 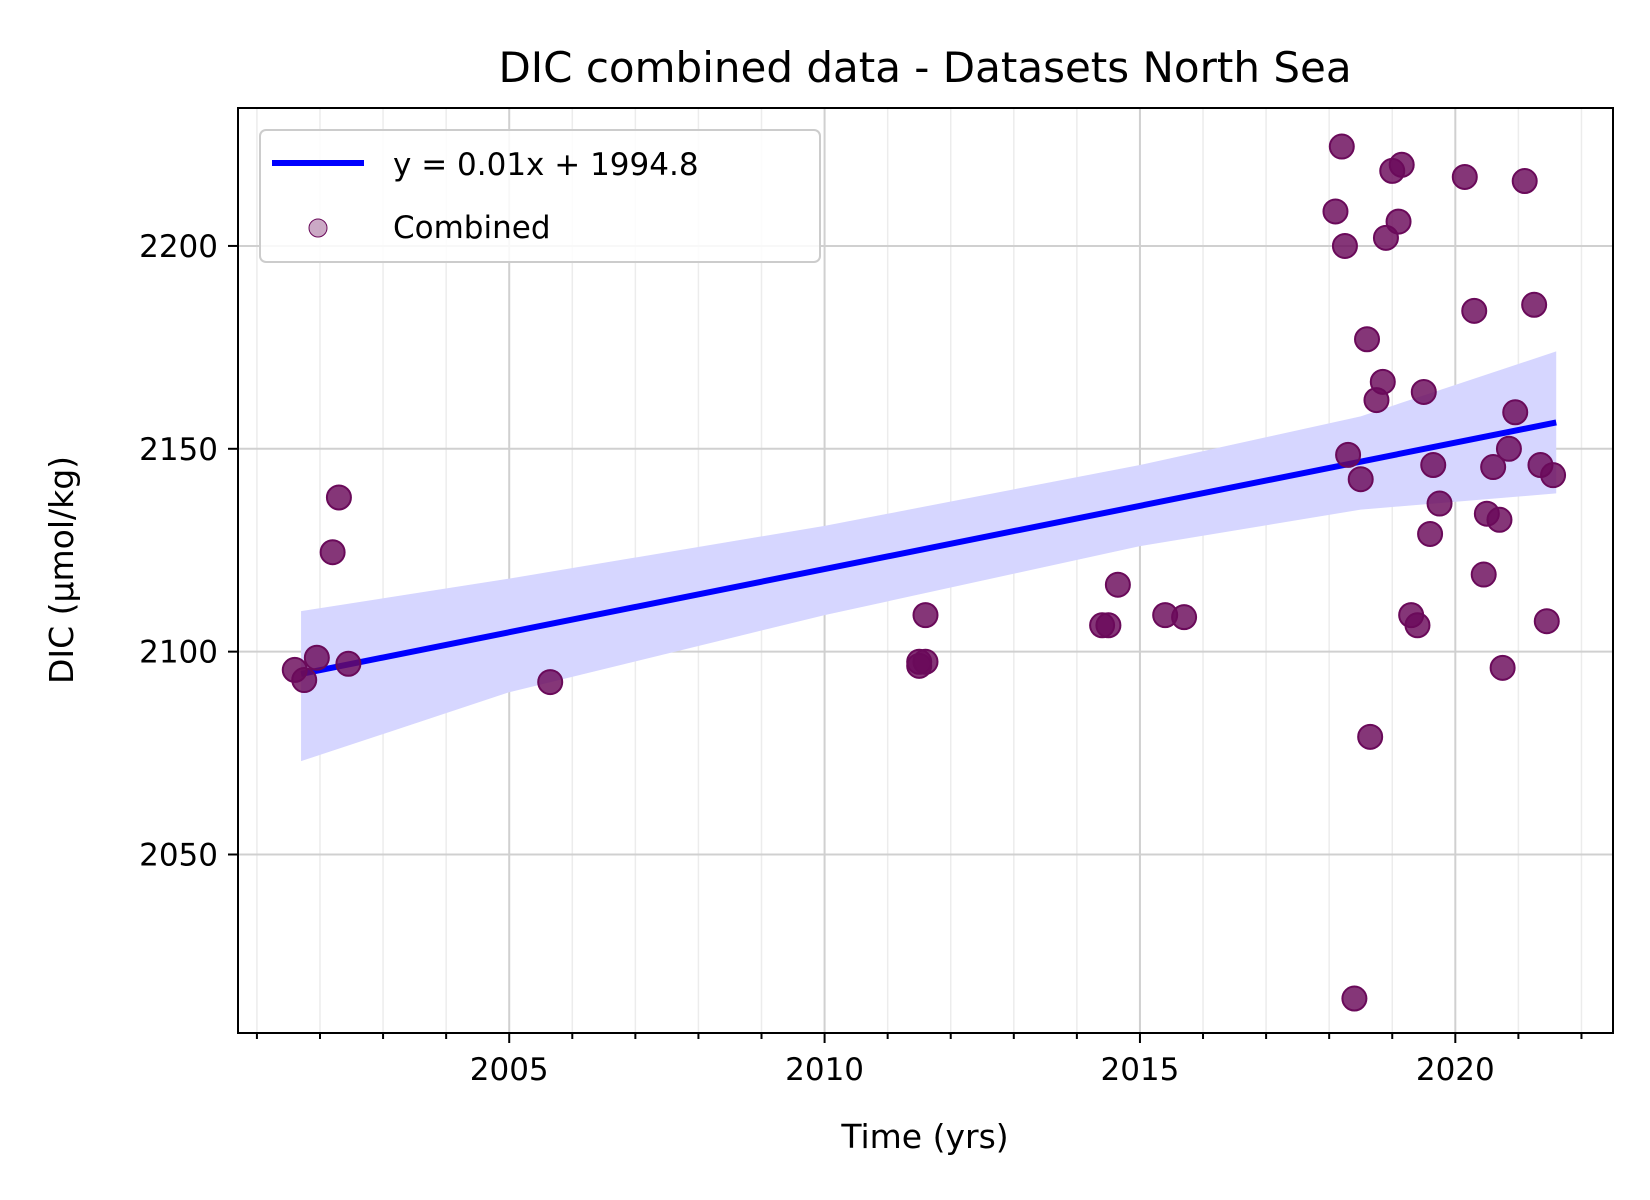 What do you see at coordinates (509, 1070) in the screenshot?
I see `x-tick-label: 2005` at bounding box center [509, 1070].